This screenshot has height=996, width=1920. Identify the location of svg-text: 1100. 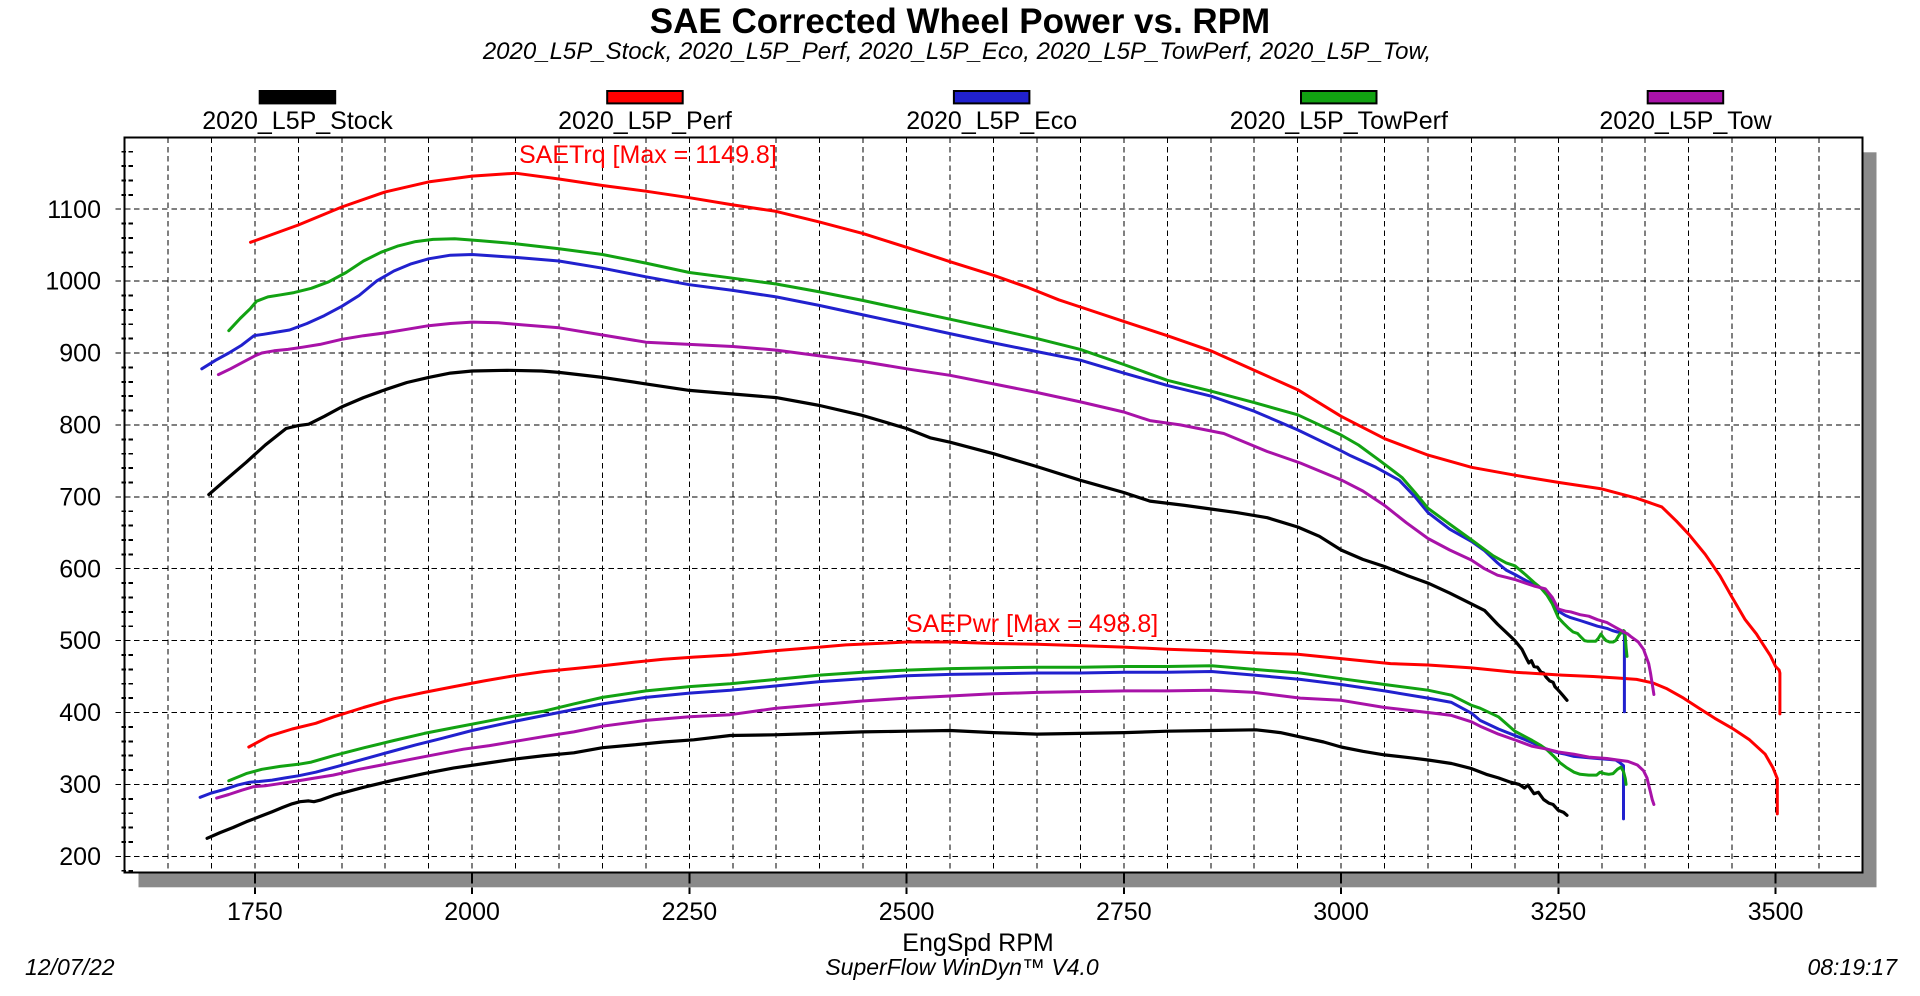
(74, 210).